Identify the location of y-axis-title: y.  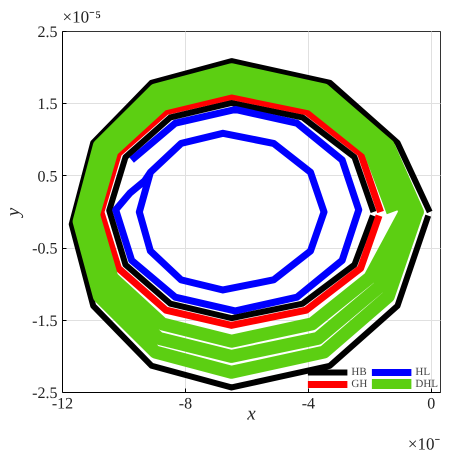
(13, 212).